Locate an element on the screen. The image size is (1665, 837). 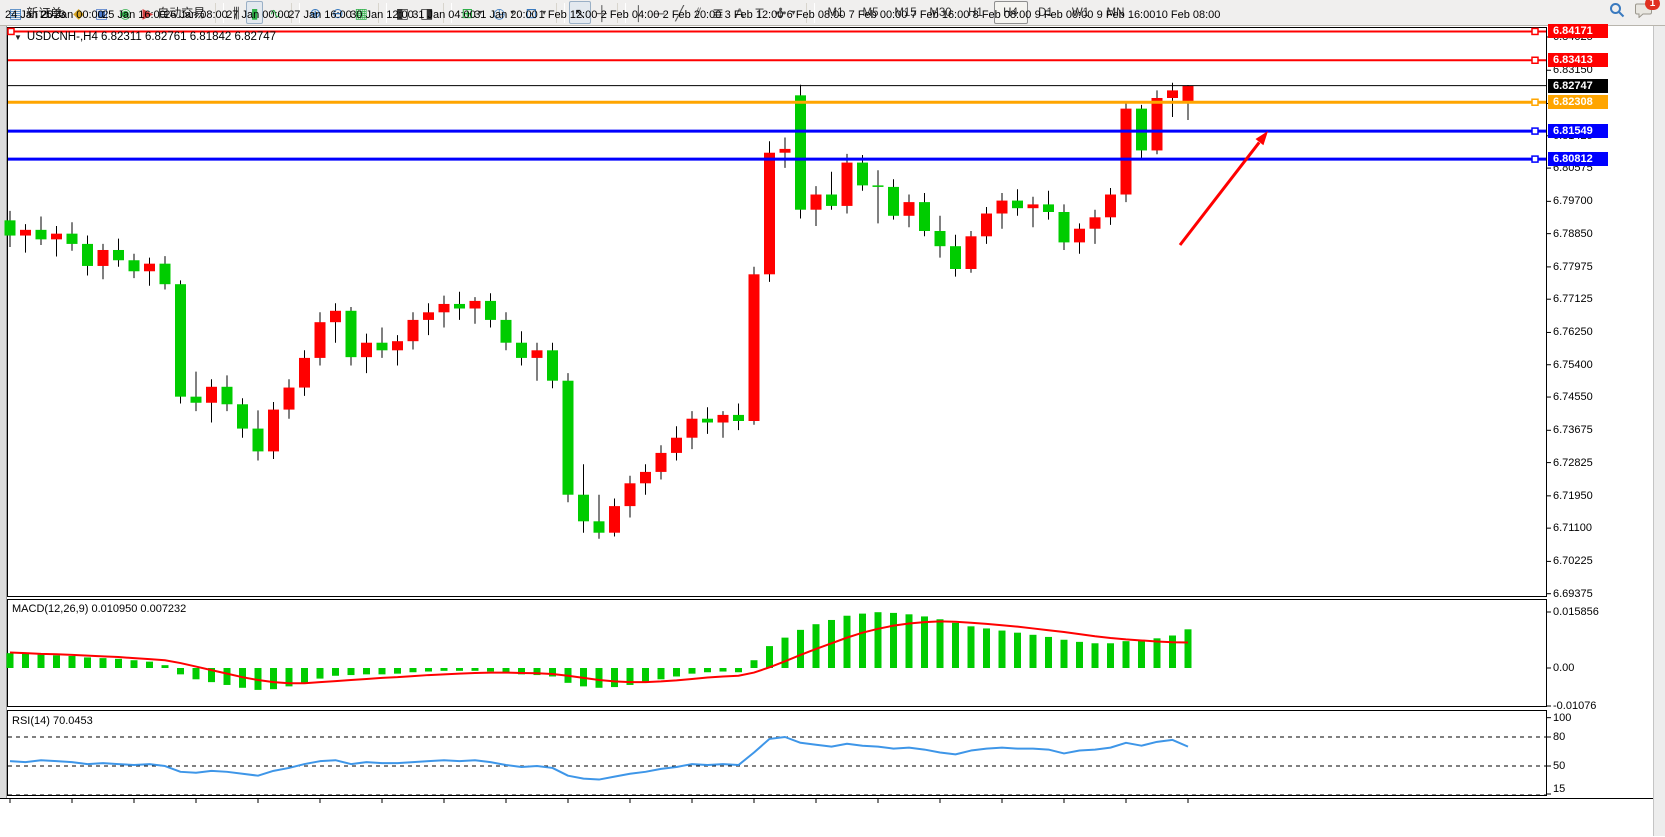
auto-trading-button: ▶ 自动交易 is located at coordinates (173, 12).